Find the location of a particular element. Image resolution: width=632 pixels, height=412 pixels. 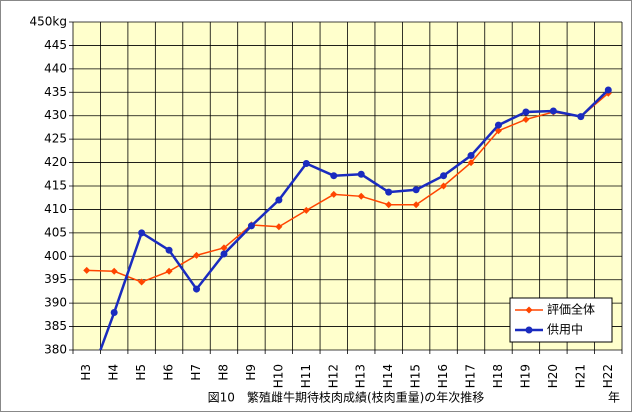

x-tick-label: H6 is located at coordinates (169, 372).